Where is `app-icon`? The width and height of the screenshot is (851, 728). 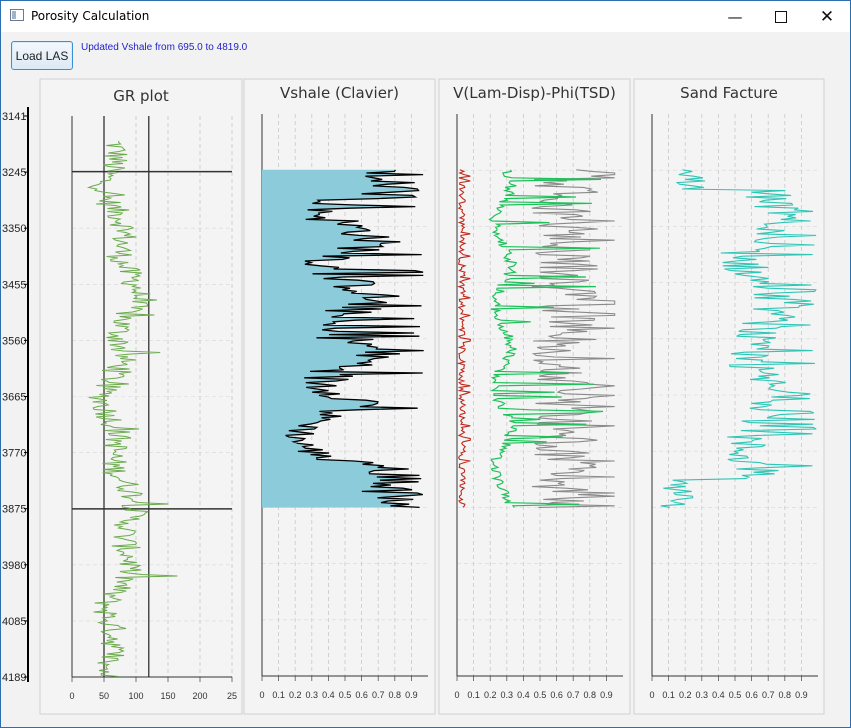
app-icon is located at coordinates (17, 15).